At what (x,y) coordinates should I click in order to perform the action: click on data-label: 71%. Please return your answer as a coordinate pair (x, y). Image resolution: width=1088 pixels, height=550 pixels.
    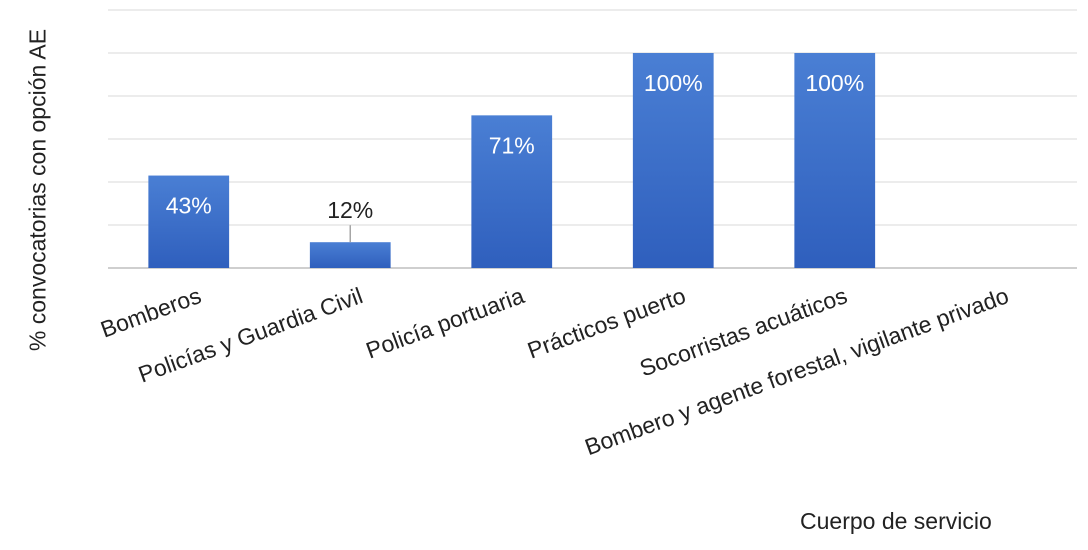
    Looking at the image, I should click on (512, 145).